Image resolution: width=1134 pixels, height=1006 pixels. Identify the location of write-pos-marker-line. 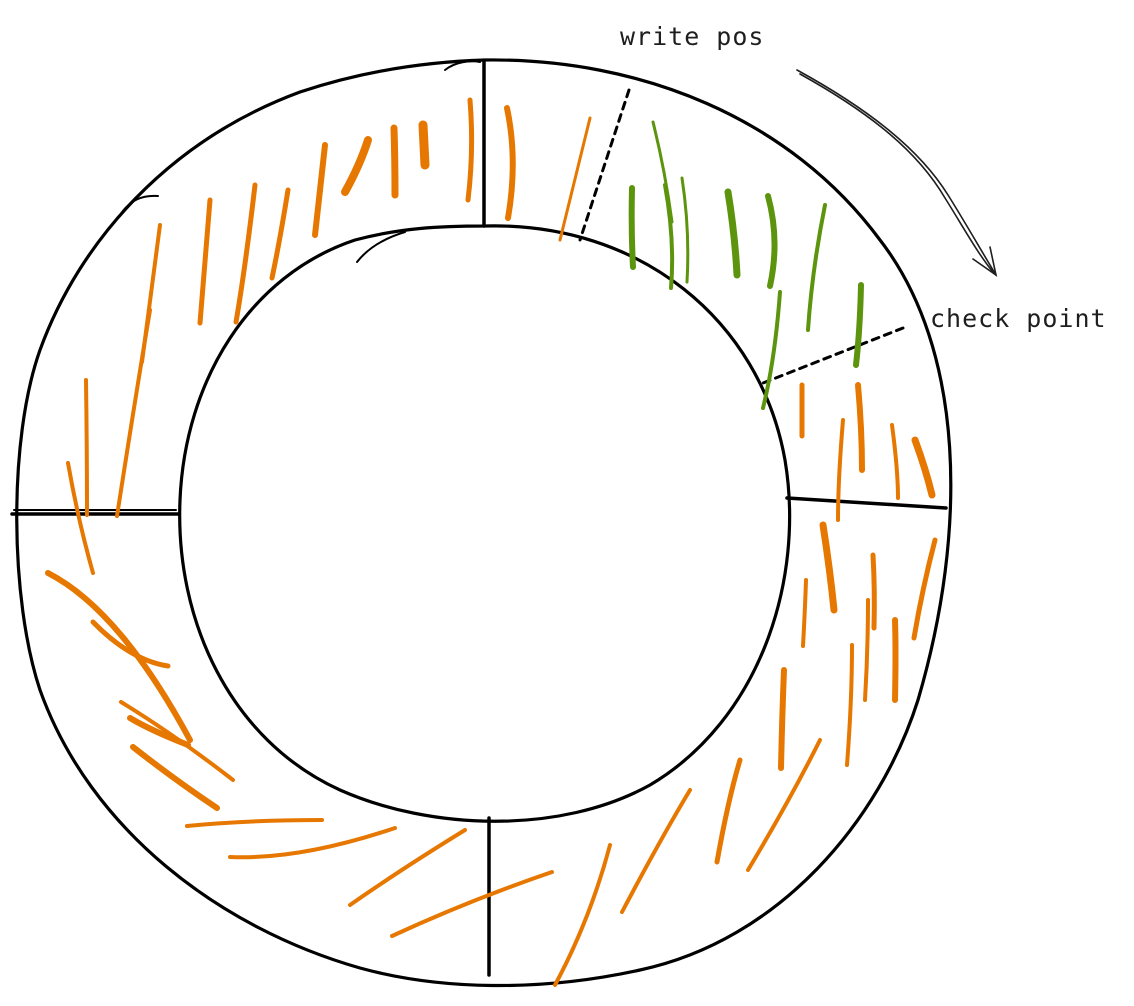
(604, 165).